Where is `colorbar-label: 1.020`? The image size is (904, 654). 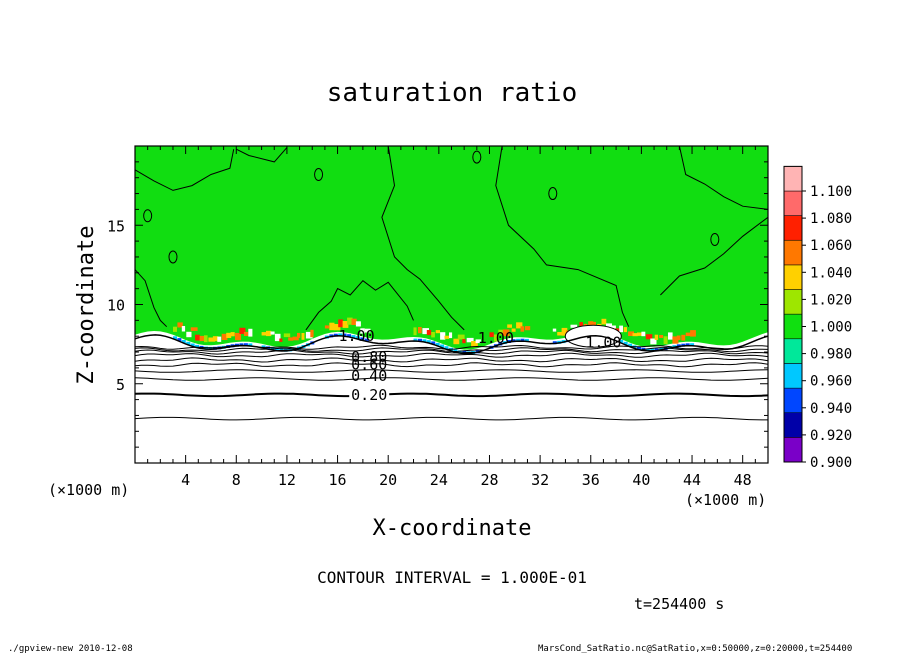 colorbar-label: 1.020 is located at coordinates (831, 300).